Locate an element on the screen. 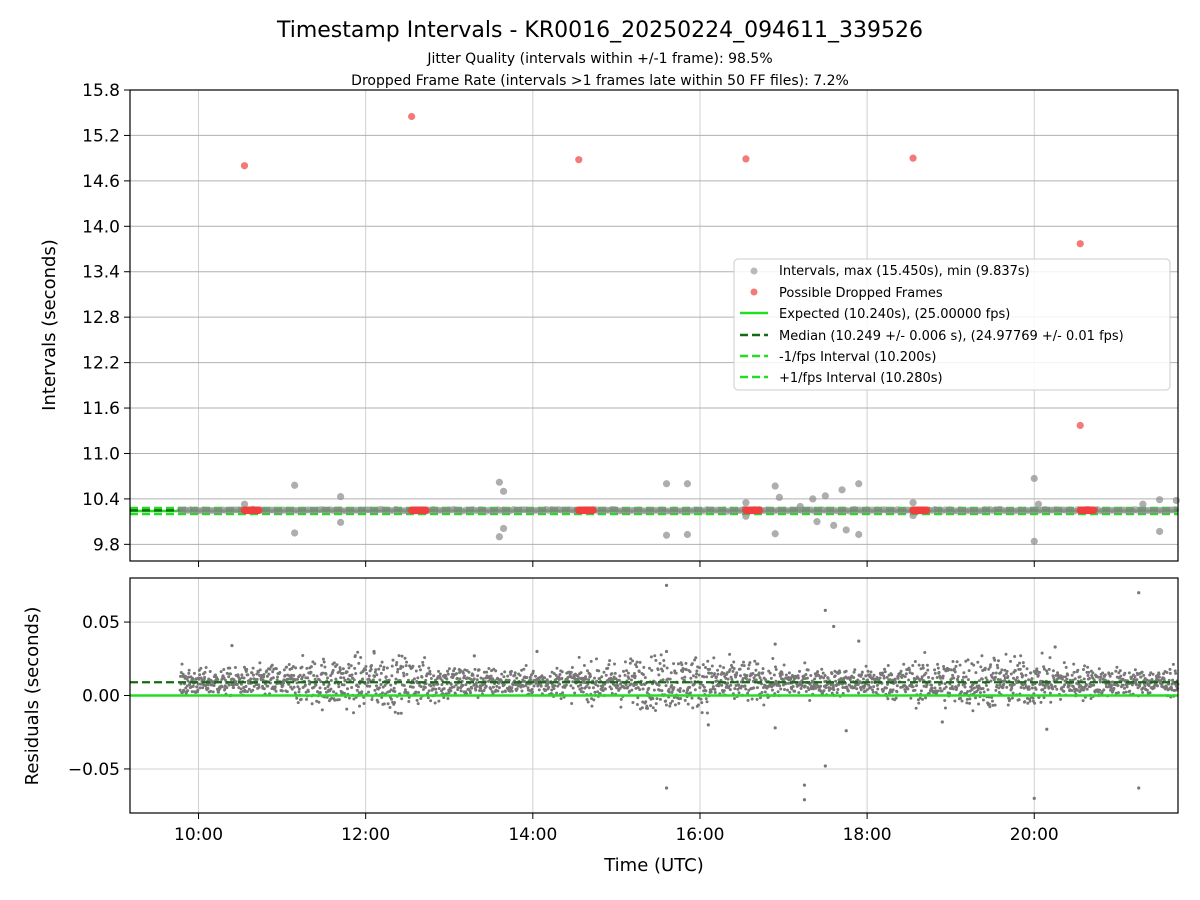  intervals-y-tick-label: 13.4 is located at coordinates (101, 273).